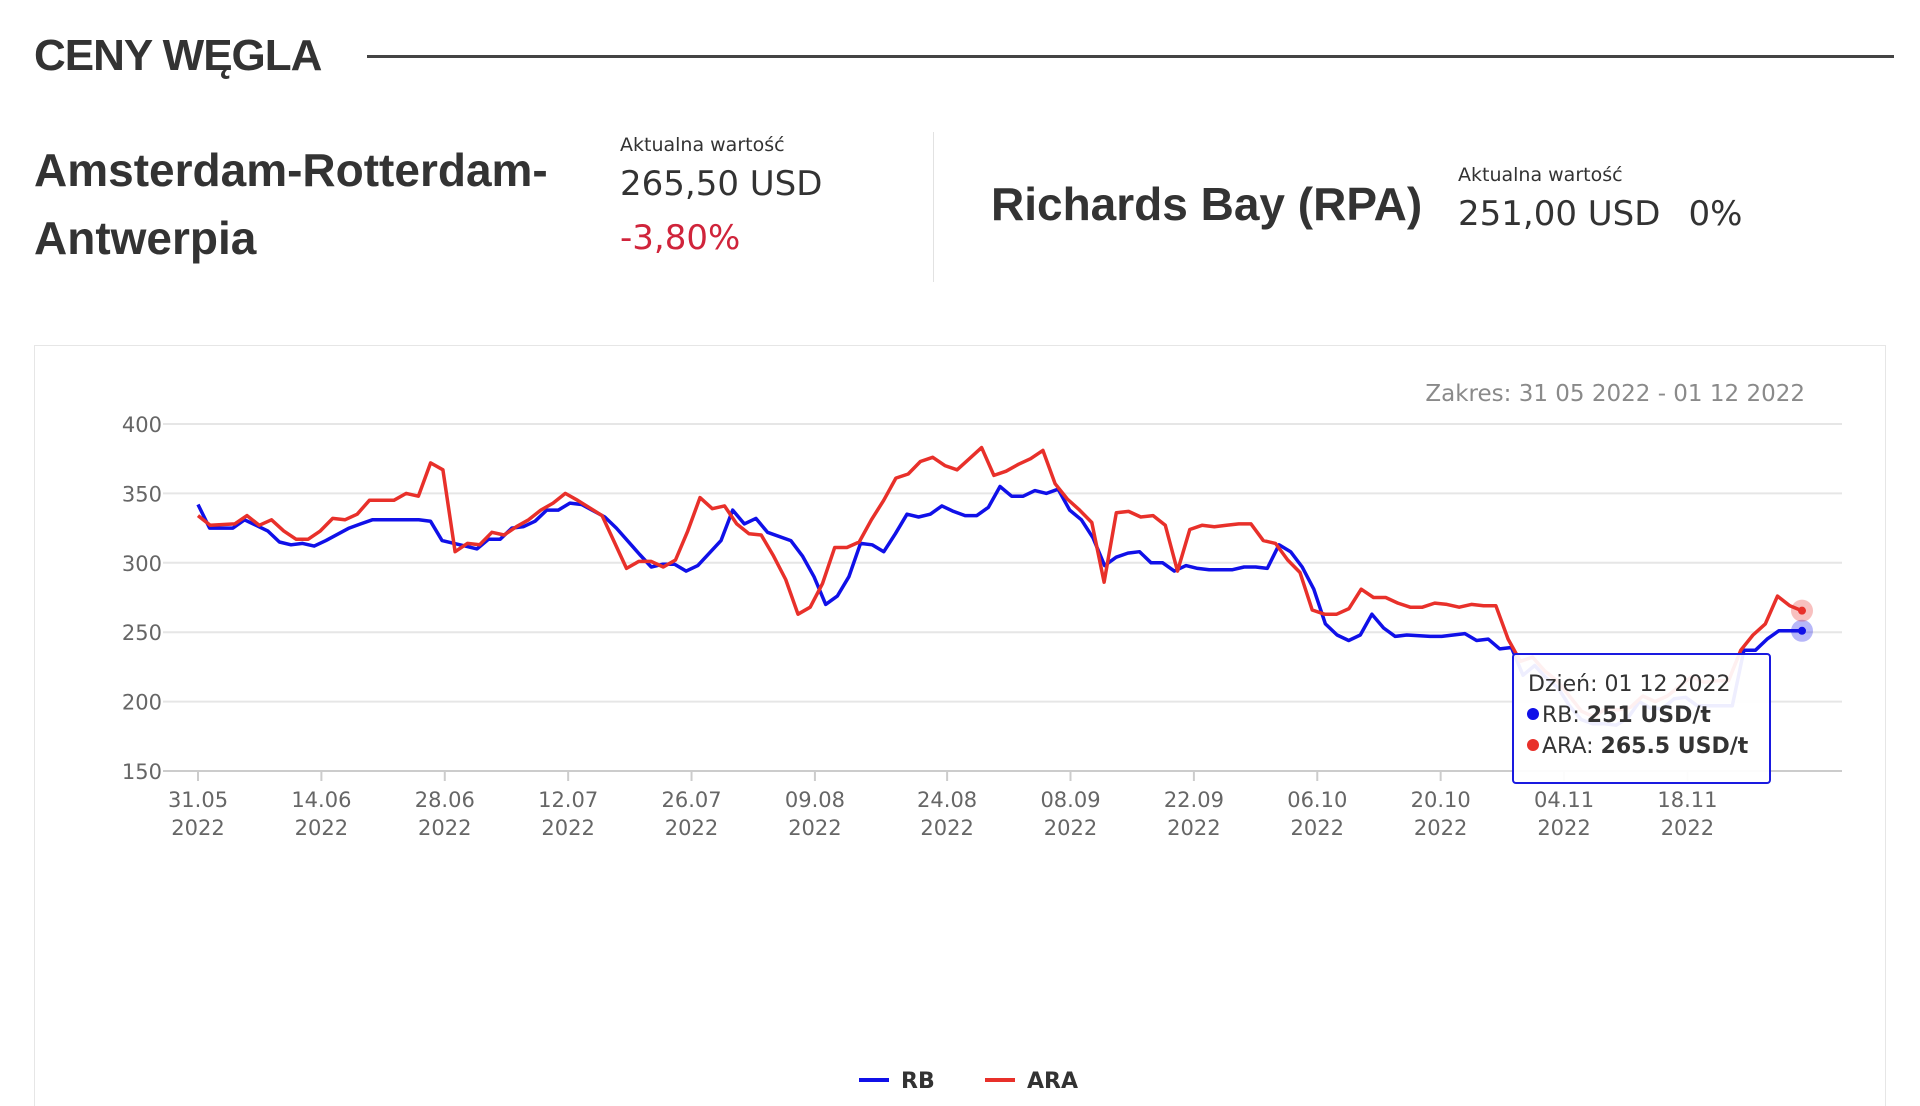 Image resolution: width=1920 pixels, height=1106 pixels. Describe the element at coordinates (142, 703) in the screenshot. I see `y-tick-label: 200` at that location.